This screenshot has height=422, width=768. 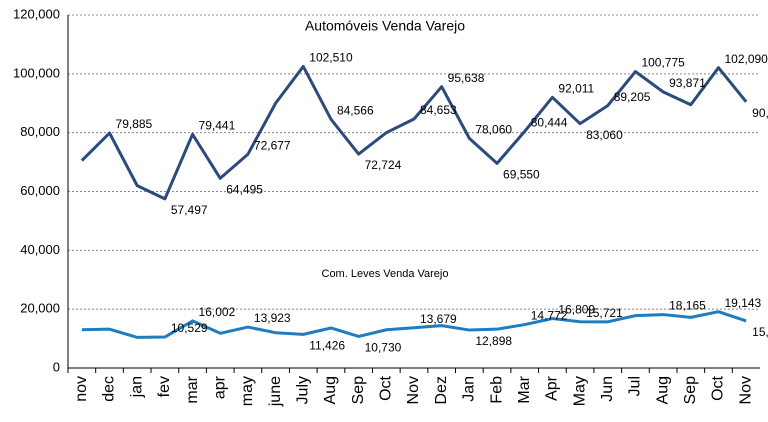 I want to click on data-label: 13,679, so click(x=438, y=319).